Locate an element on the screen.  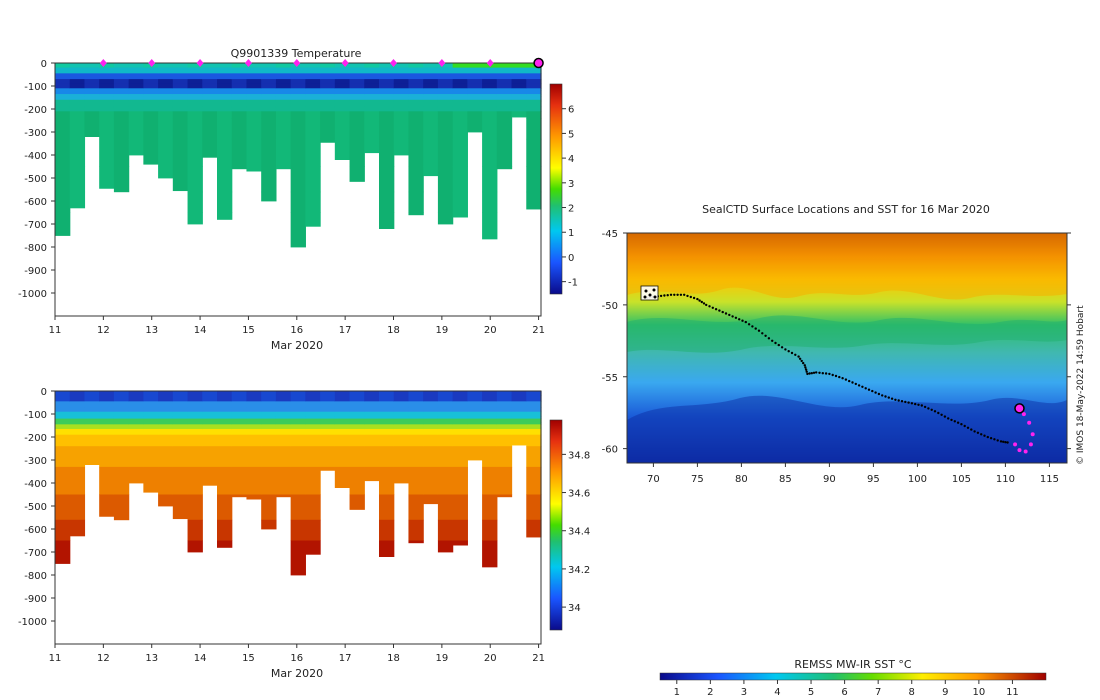
current-position-marker is located at coordinates (1019, 408).